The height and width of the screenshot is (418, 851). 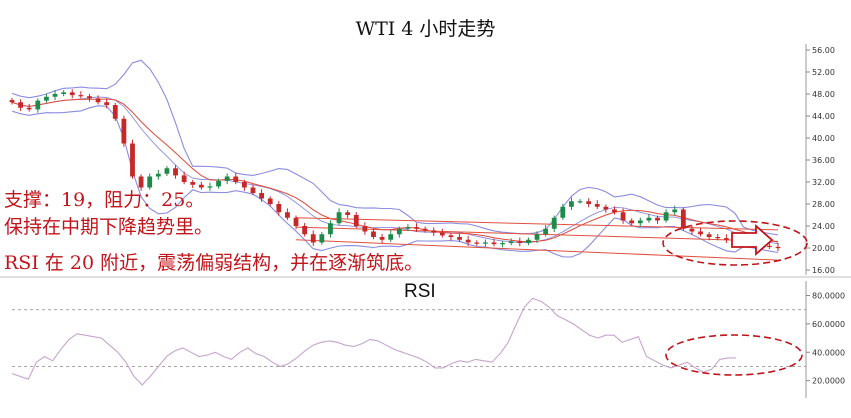 What do you see at coordinates (823, 72) in the screenshot?
I see `price-tick-label: 52.00` at bounding box center [823, 72].